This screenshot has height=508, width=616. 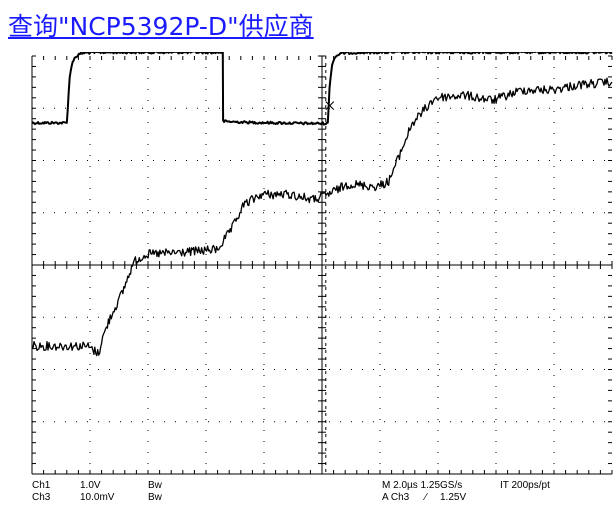 I want to click on trace-ch1, so click(x=322, y=89).